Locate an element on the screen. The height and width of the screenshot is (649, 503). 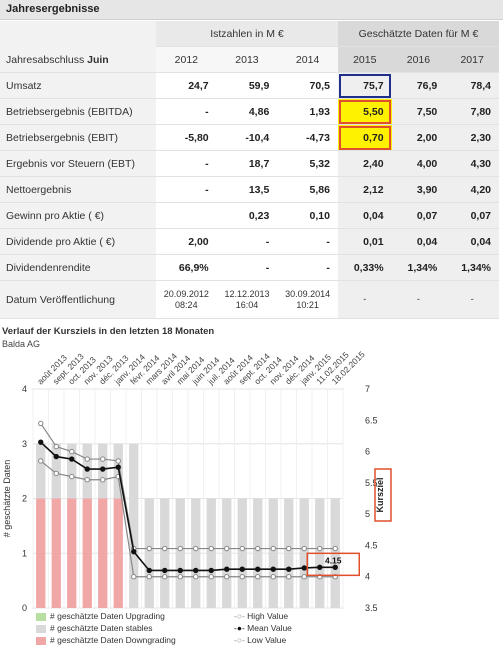
table-cell: 24,7 is located at coordinates (186, 85).